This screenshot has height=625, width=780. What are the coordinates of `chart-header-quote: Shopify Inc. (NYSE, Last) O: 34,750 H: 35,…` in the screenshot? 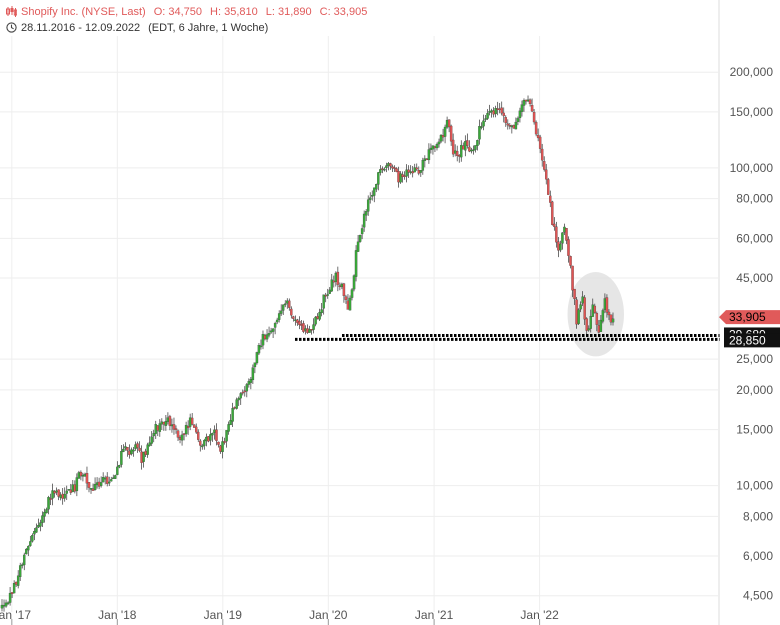 It's located at (190, 12).